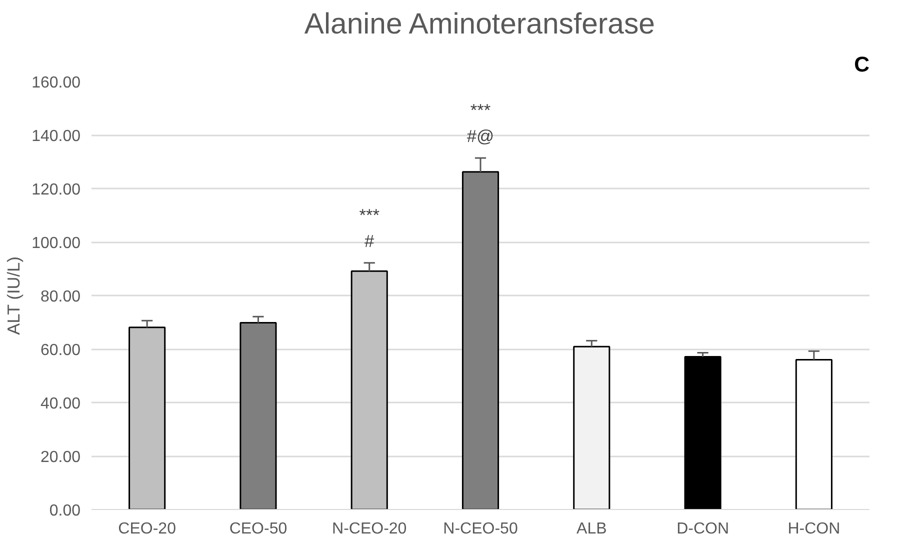 This screenshot has height=540, width=899. What do you see at coordinates (60, 457) in the screenshot?
I see `y-tick-label: 20.00` at bounding box center [60, 457].